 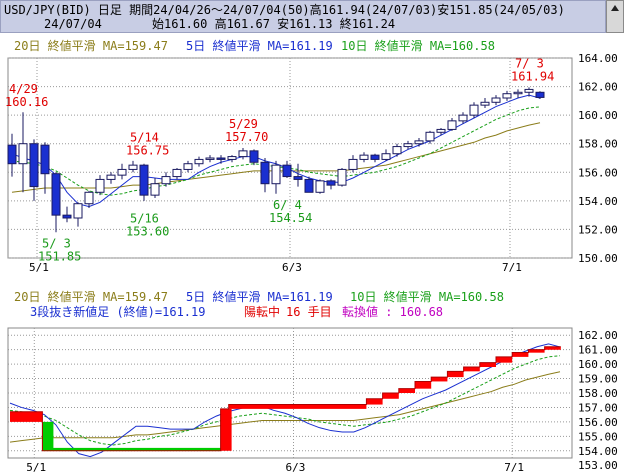 I want to click on annotation-price: 151.85, so click(x=59, y=257).